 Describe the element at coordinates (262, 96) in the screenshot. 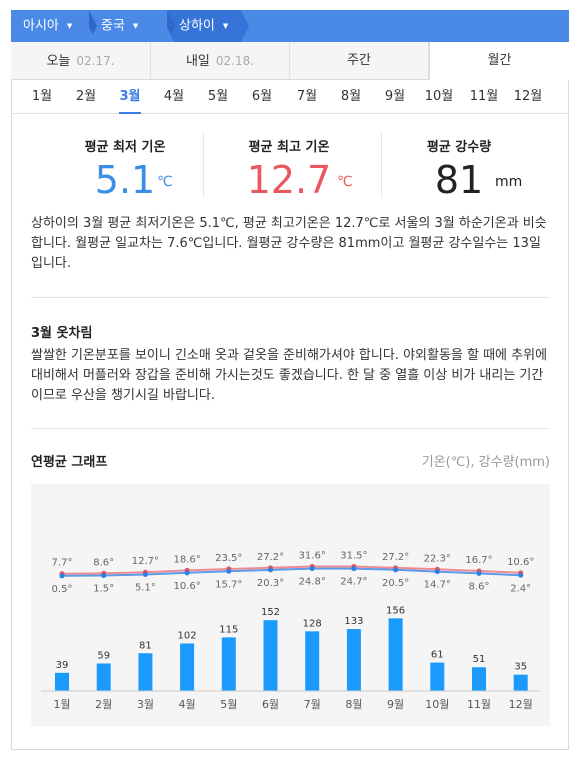

I see `month-tab: 6월` at that location.